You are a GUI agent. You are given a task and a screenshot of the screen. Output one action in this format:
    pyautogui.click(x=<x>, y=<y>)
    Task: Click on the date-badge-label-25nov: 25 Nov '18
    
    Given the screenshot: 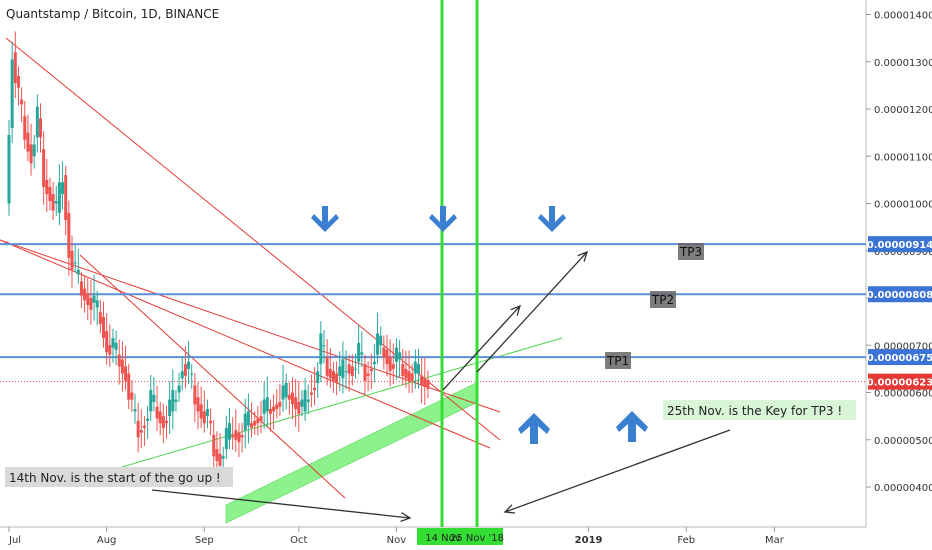 What is the action you would take?
    pyautogui.click(x=477, y=538)
    